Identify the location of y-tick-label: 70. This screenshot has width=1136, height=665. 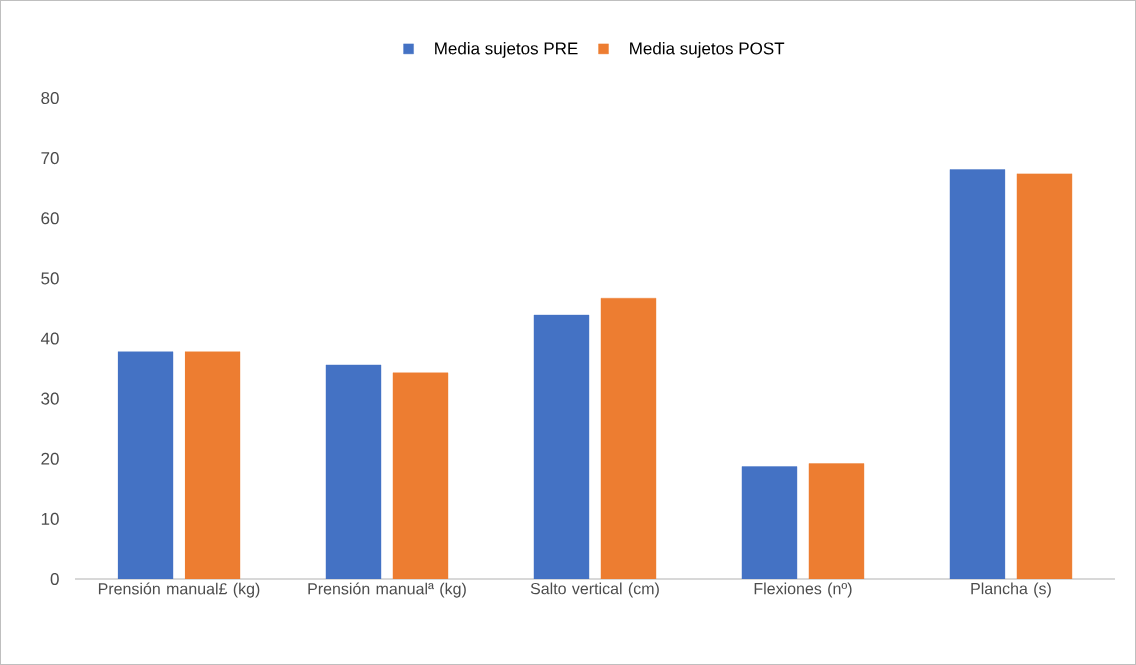
(50, 158).